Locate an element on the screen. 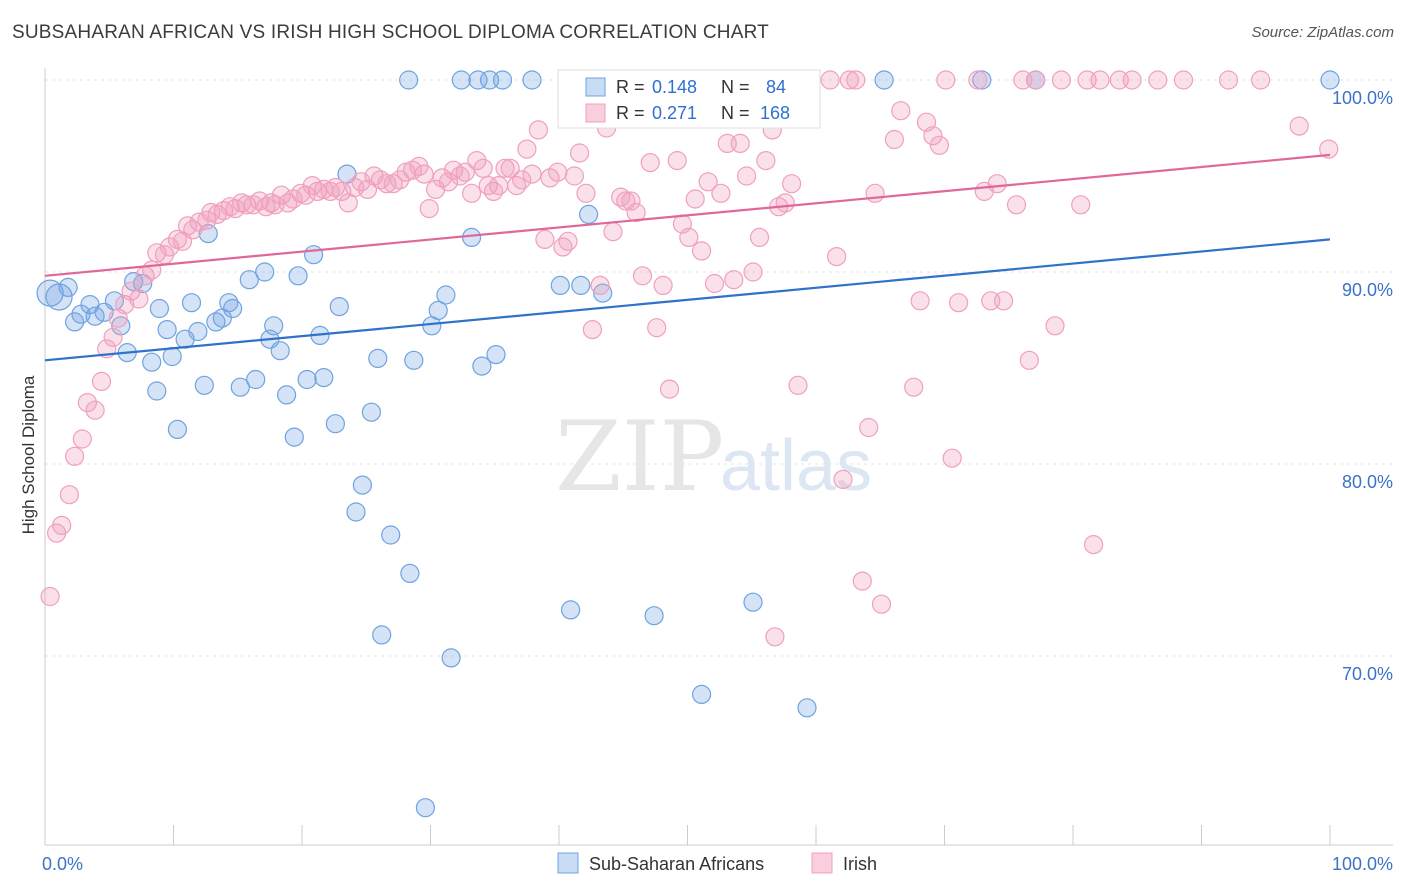 Image resolution: width=1406 pixels, height=892 pixels. x-tick-label: 100.0% is located at coordinates (1362, 864).